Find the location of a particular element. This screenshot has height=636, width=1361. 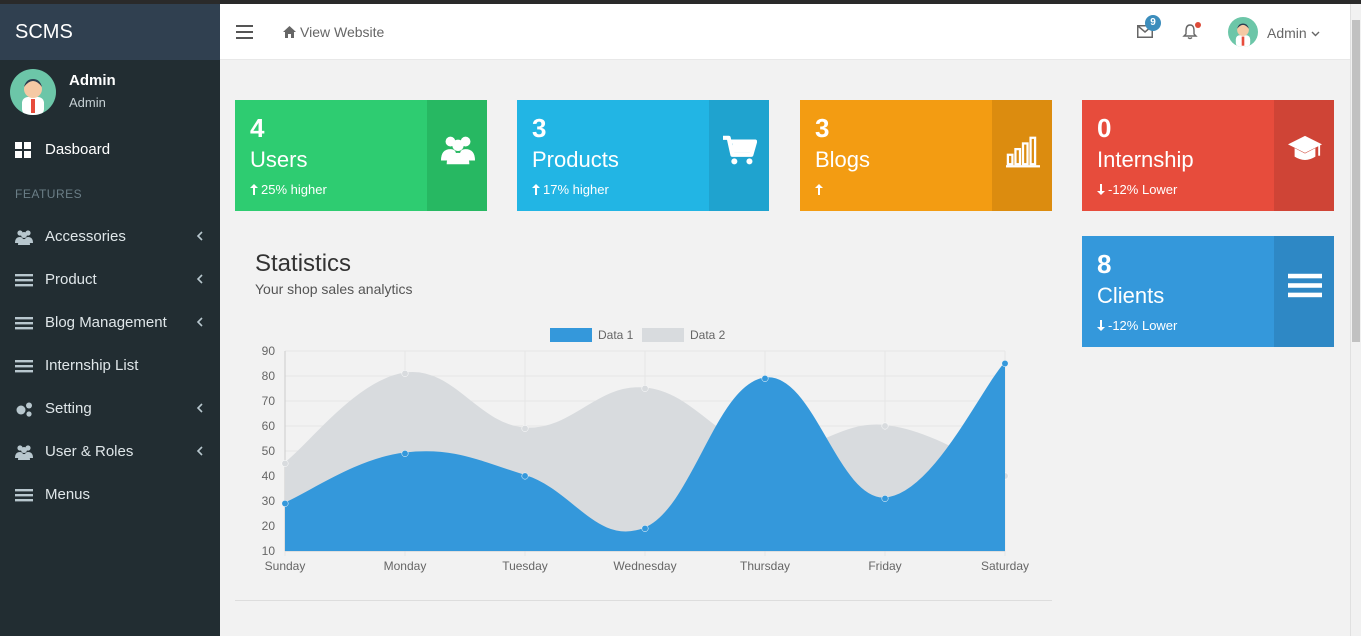

stat-label: Products is located at coordinates (575, 159).